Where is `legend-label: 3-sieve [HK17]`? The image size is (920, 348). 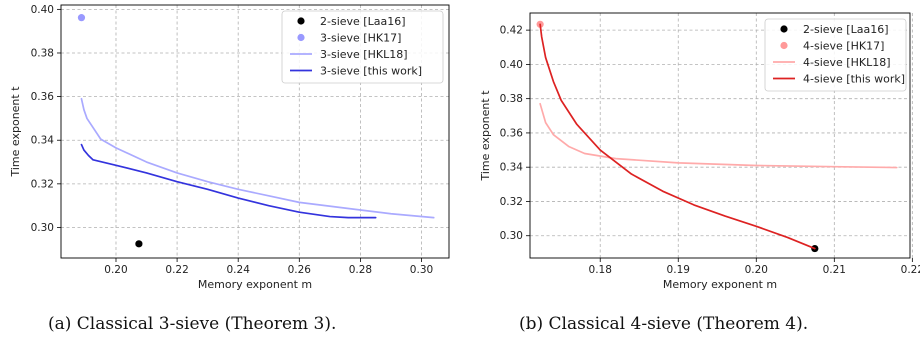 legend-label: 3-sieve [HK17] is located at coordinates (360, 38).